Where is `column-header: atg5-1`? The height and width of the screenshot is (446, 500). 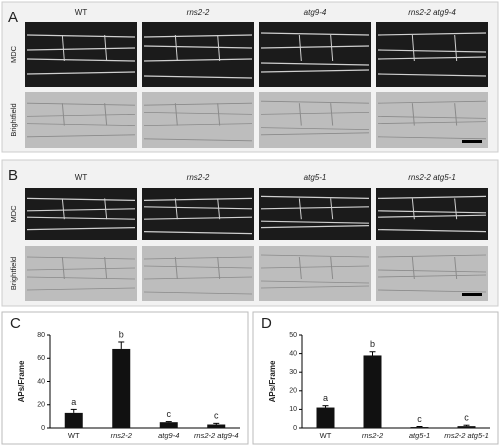
column-header: atg5-1 is located at coordinates (315, 177).